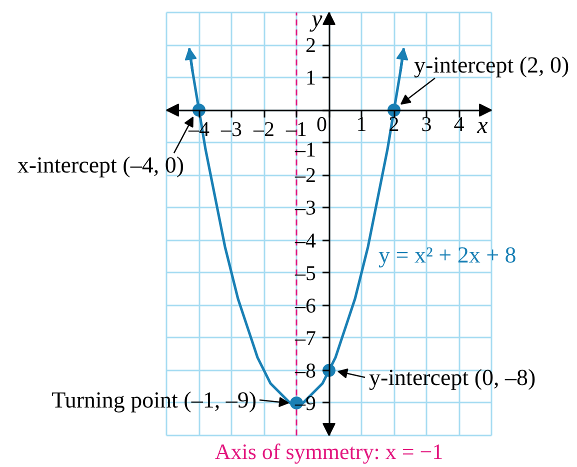  Describe the element at coordinates (316, 19) in the screenshot. I see `y-axis-title: y` at that location.